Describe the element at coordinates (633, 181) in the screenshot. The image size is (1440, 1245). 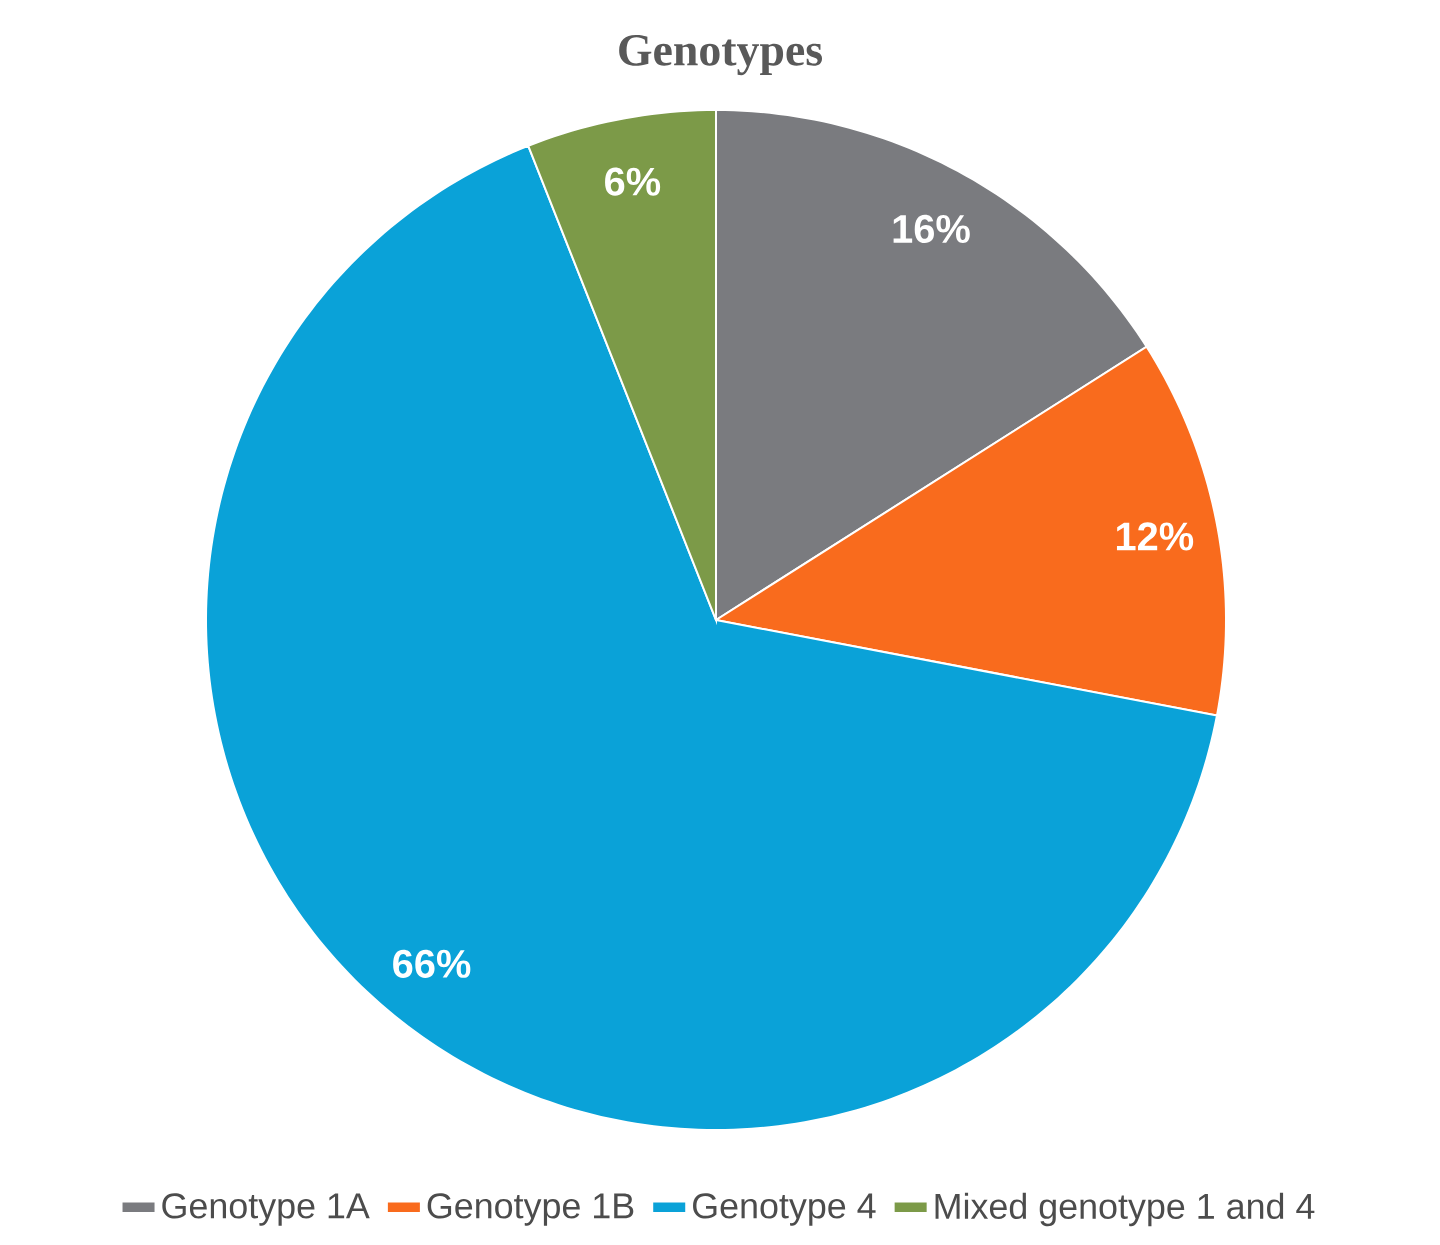
I see `data-label: 6%` at that location.